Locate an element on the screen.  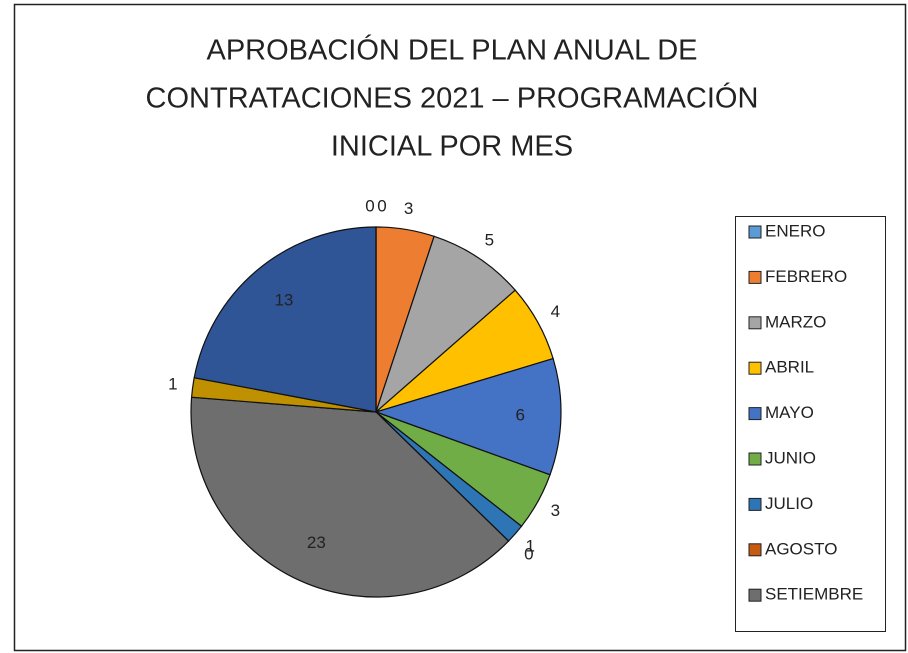
legend-label: ENERO is located at coordinates (795, 230).